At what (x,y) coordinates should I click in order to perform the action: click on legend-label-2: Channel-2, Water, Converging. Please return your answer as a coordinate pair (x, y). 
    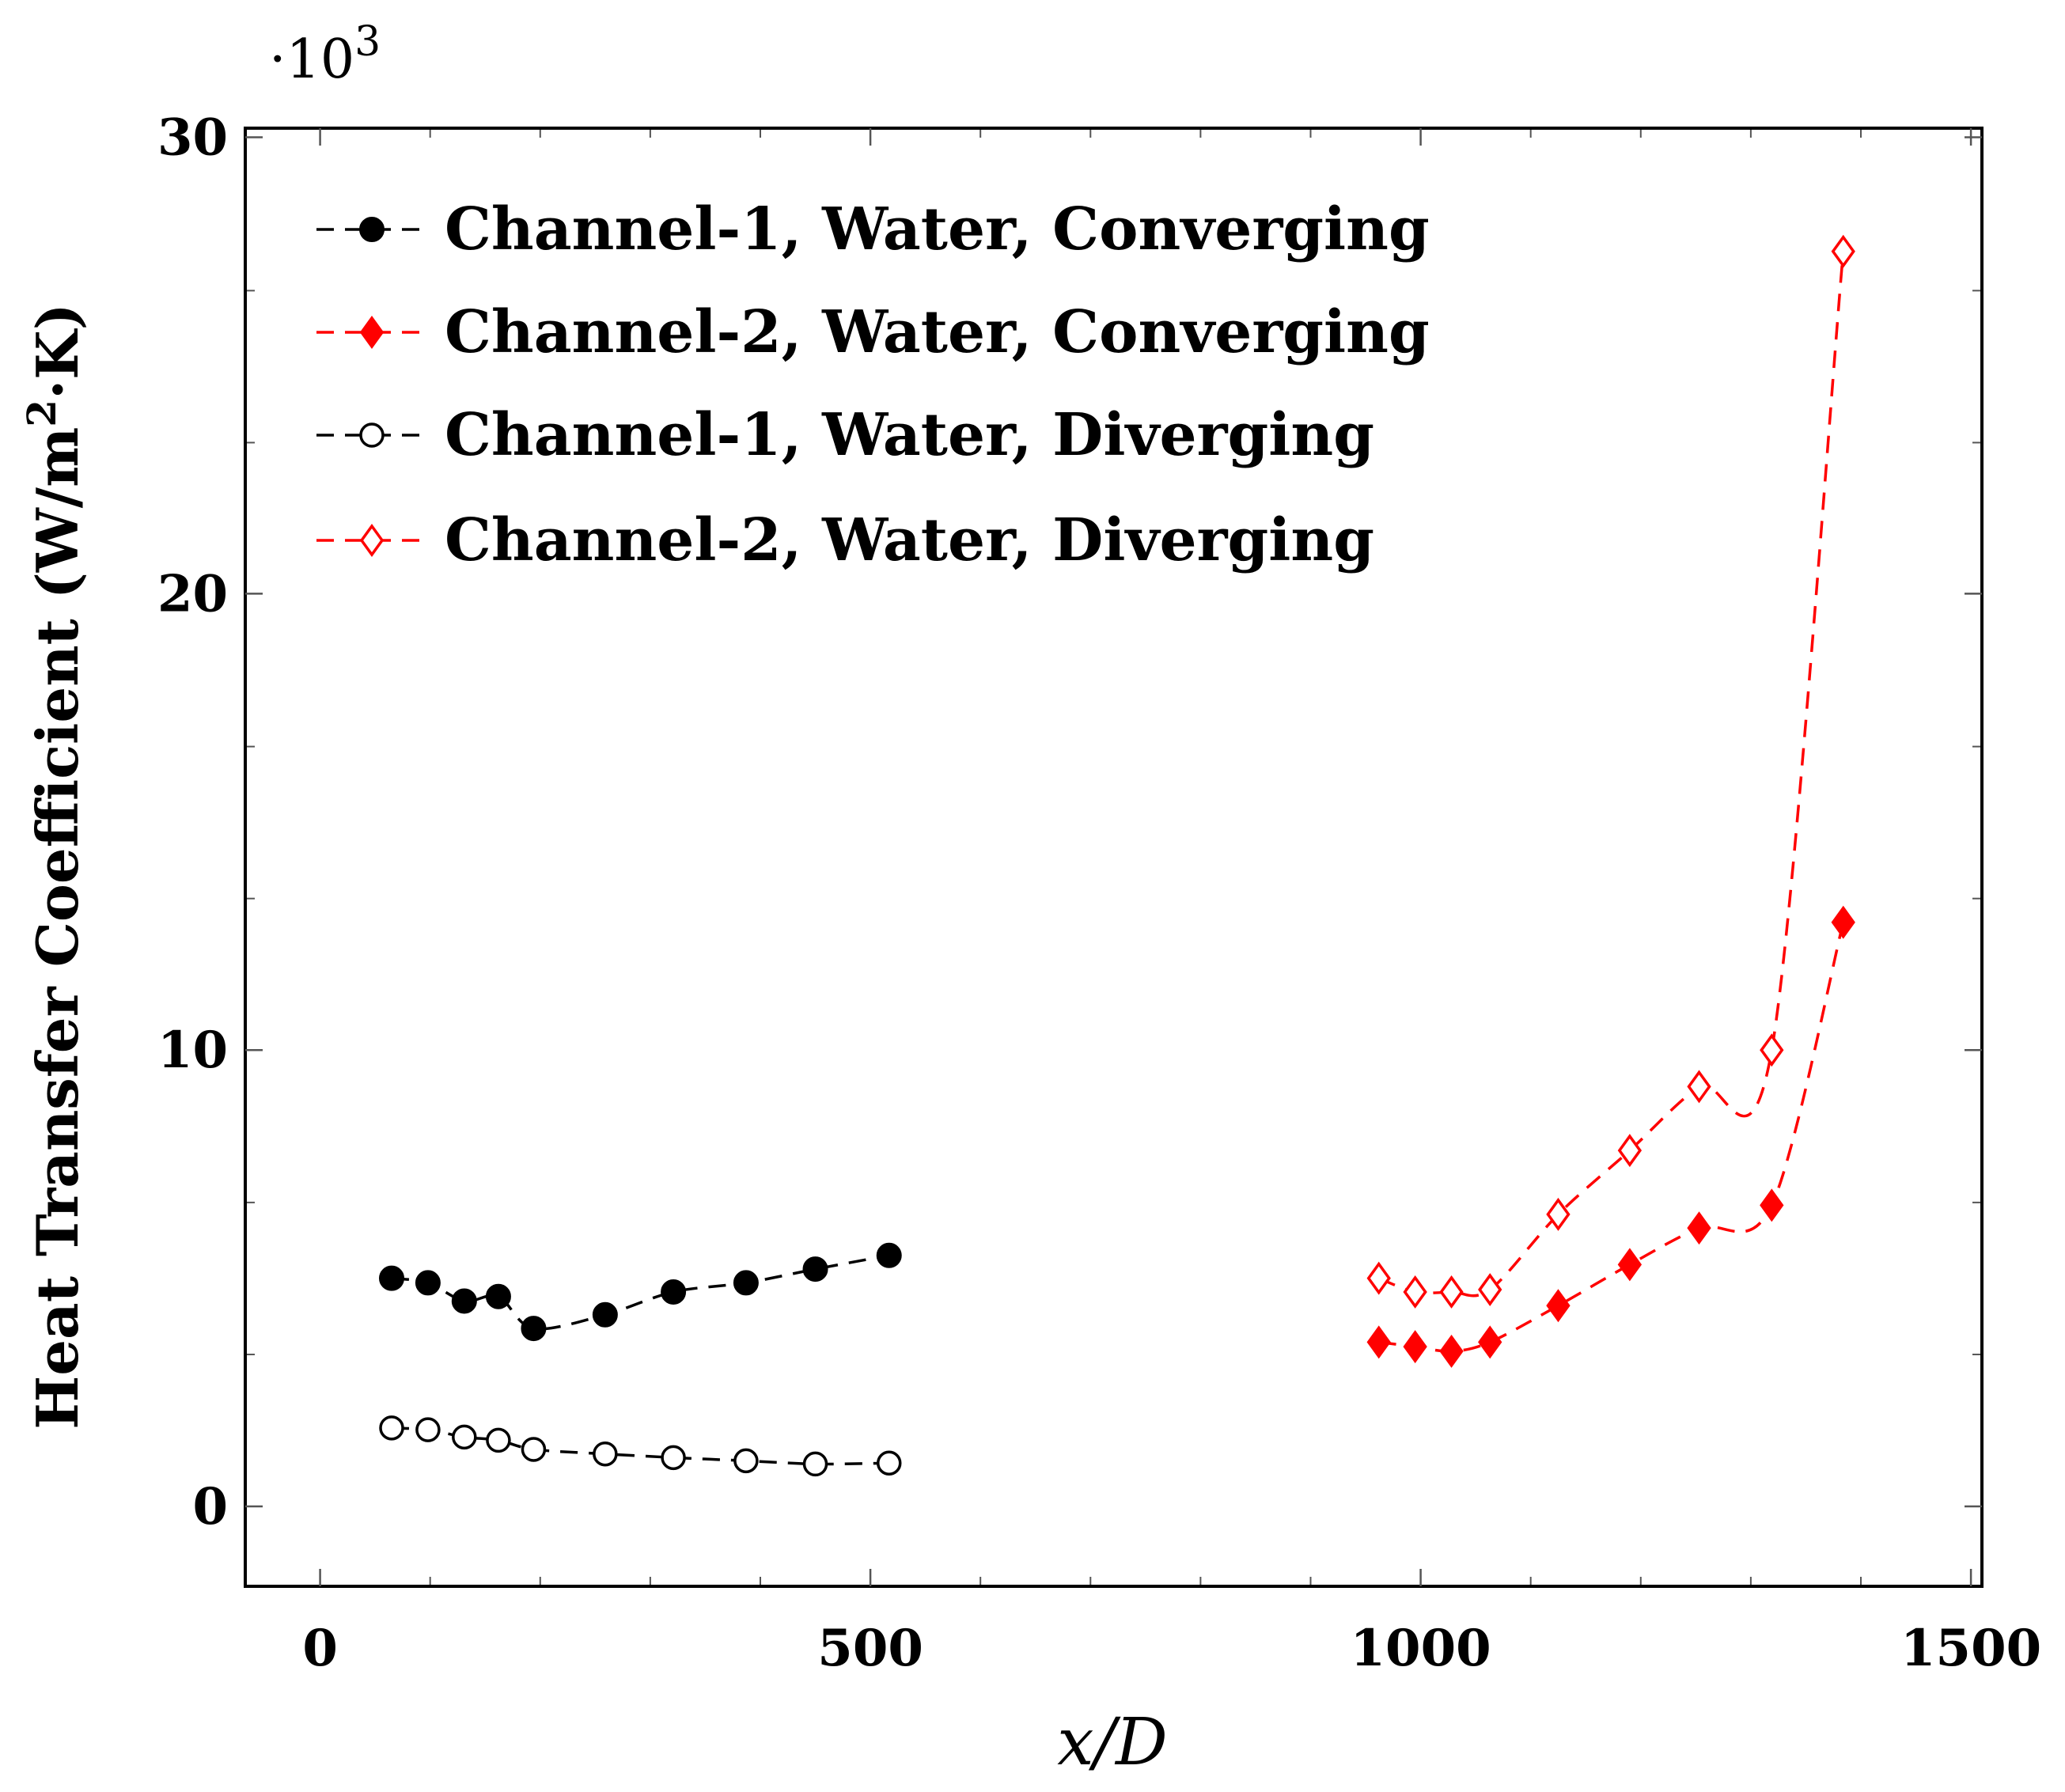
    Looking at the image, I should click on (938, 332).